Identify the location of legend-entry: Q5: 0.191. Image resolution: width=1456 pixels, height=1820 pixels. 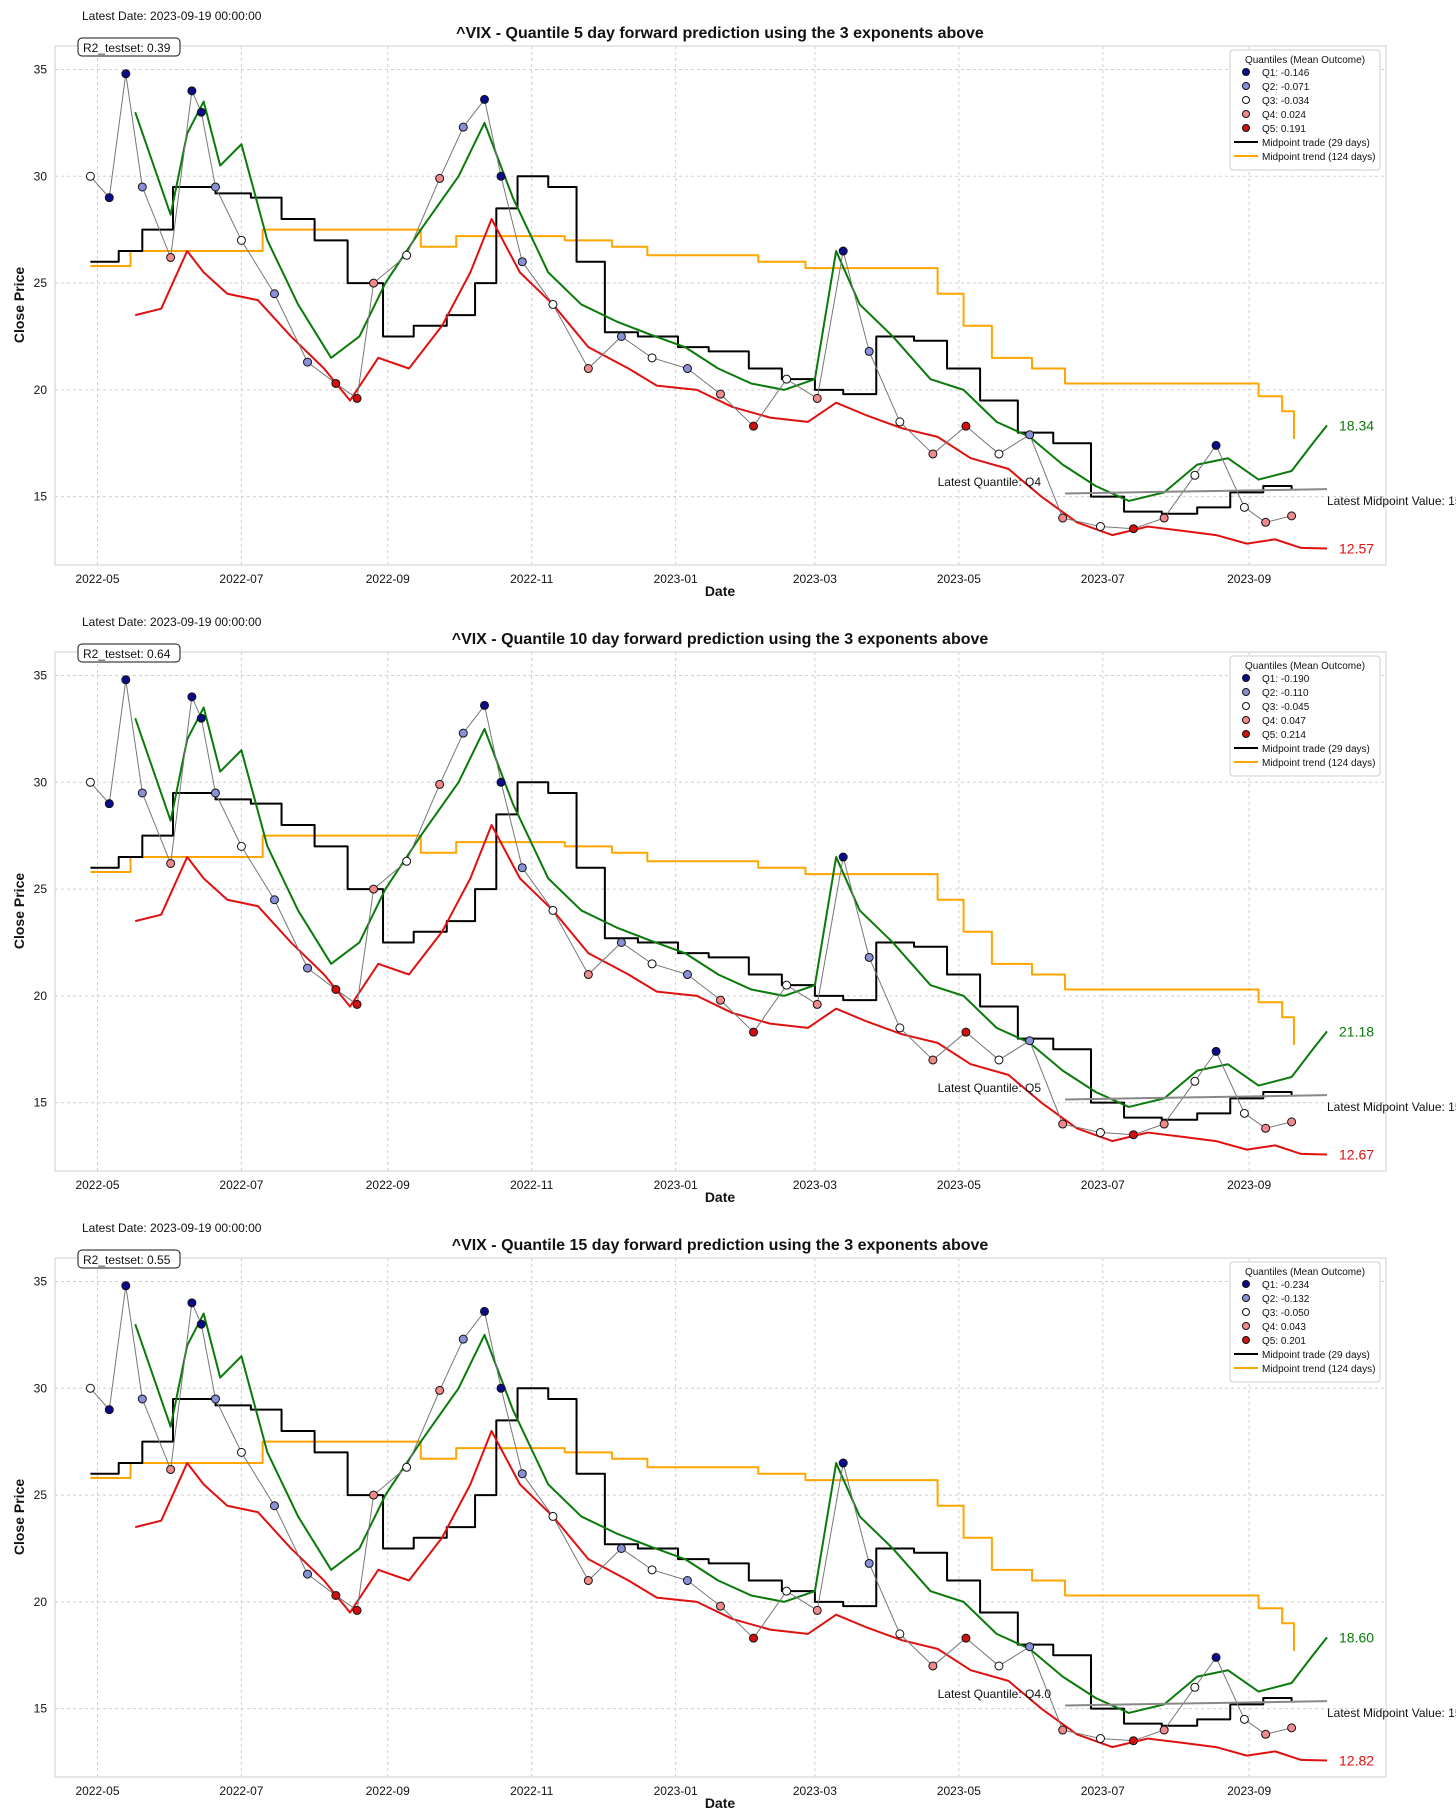
(1284, 129).